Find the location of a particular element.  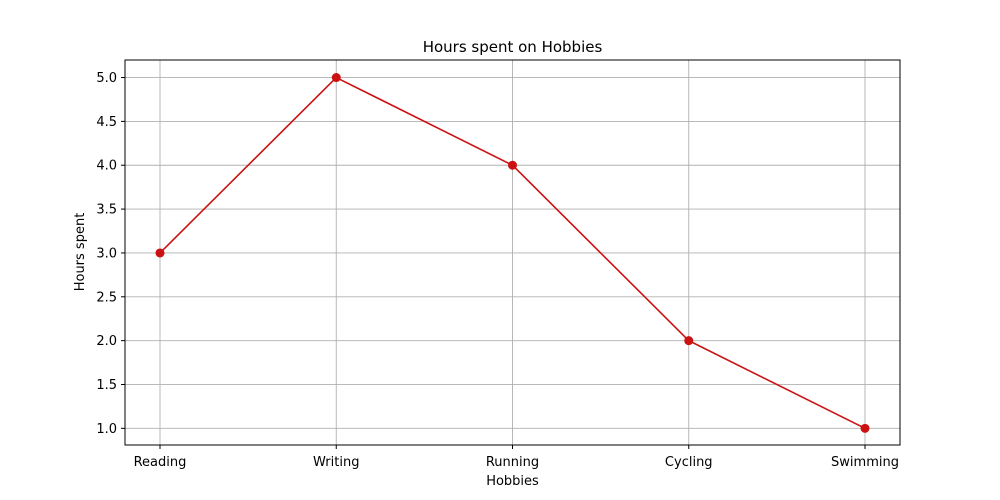

x-axis-label: Hobbies is located at coordinates (512, 481).